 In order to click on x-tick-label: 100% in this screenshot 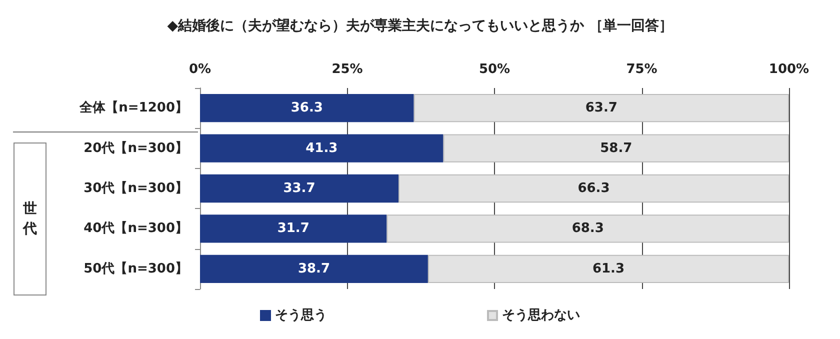, I will do `click(789, 69)`.